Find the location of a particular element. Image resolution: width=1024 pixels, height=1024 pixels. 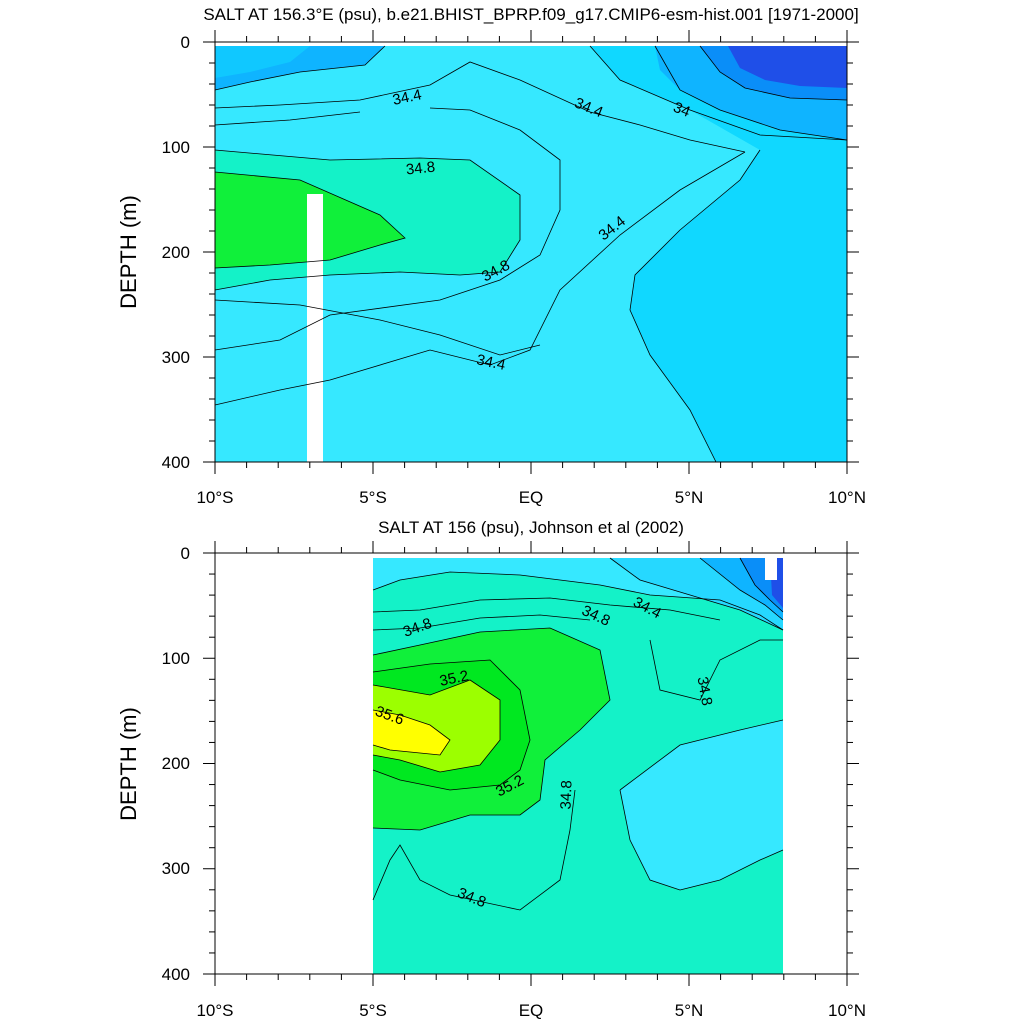

top-y-axis-label: DEPTH (m) is located at coordinates (128, 252).